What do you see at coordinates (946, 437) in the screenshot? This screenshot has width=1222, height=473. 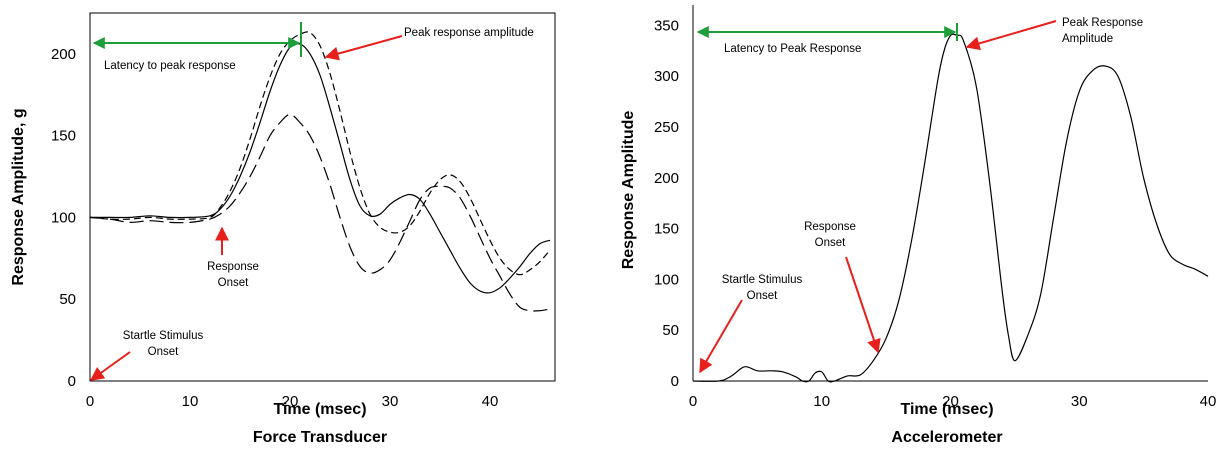 I see `chart-title: Accelerometer` at bounding box center [946, 437].